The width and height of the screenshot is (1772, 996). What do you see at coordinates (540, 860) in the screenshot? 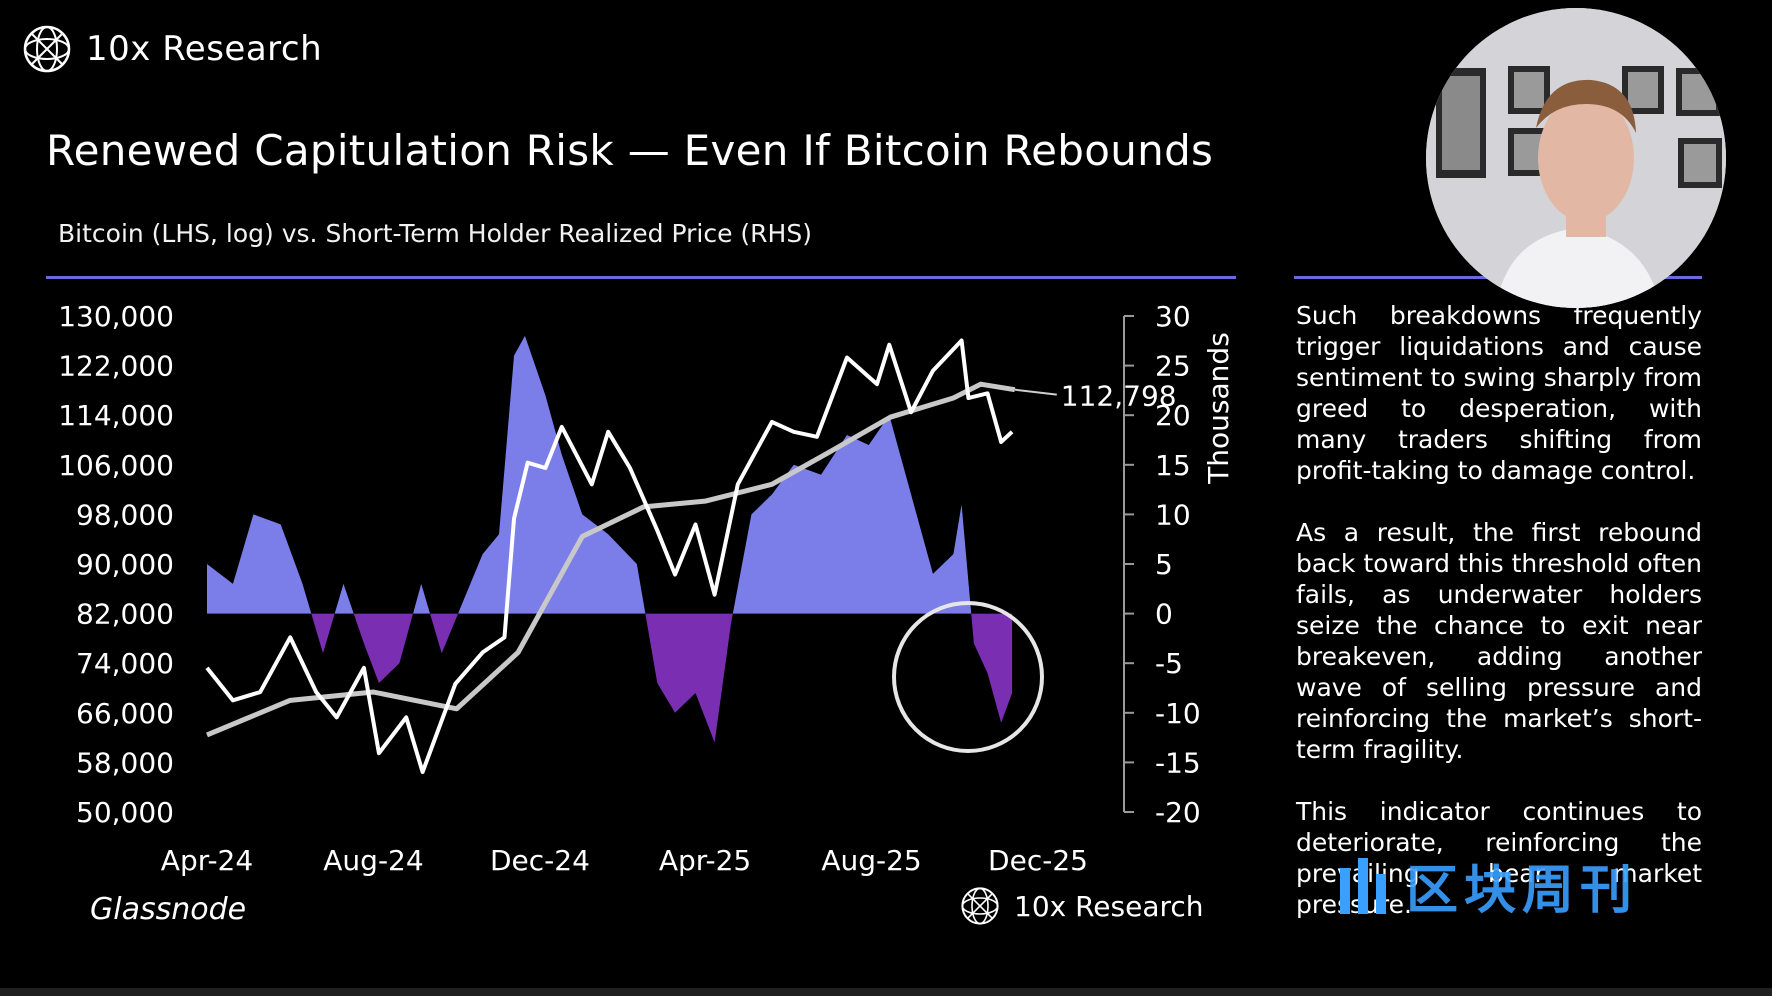
I see `x-tick-label: Dec-24` at bounding box center [540, 860].